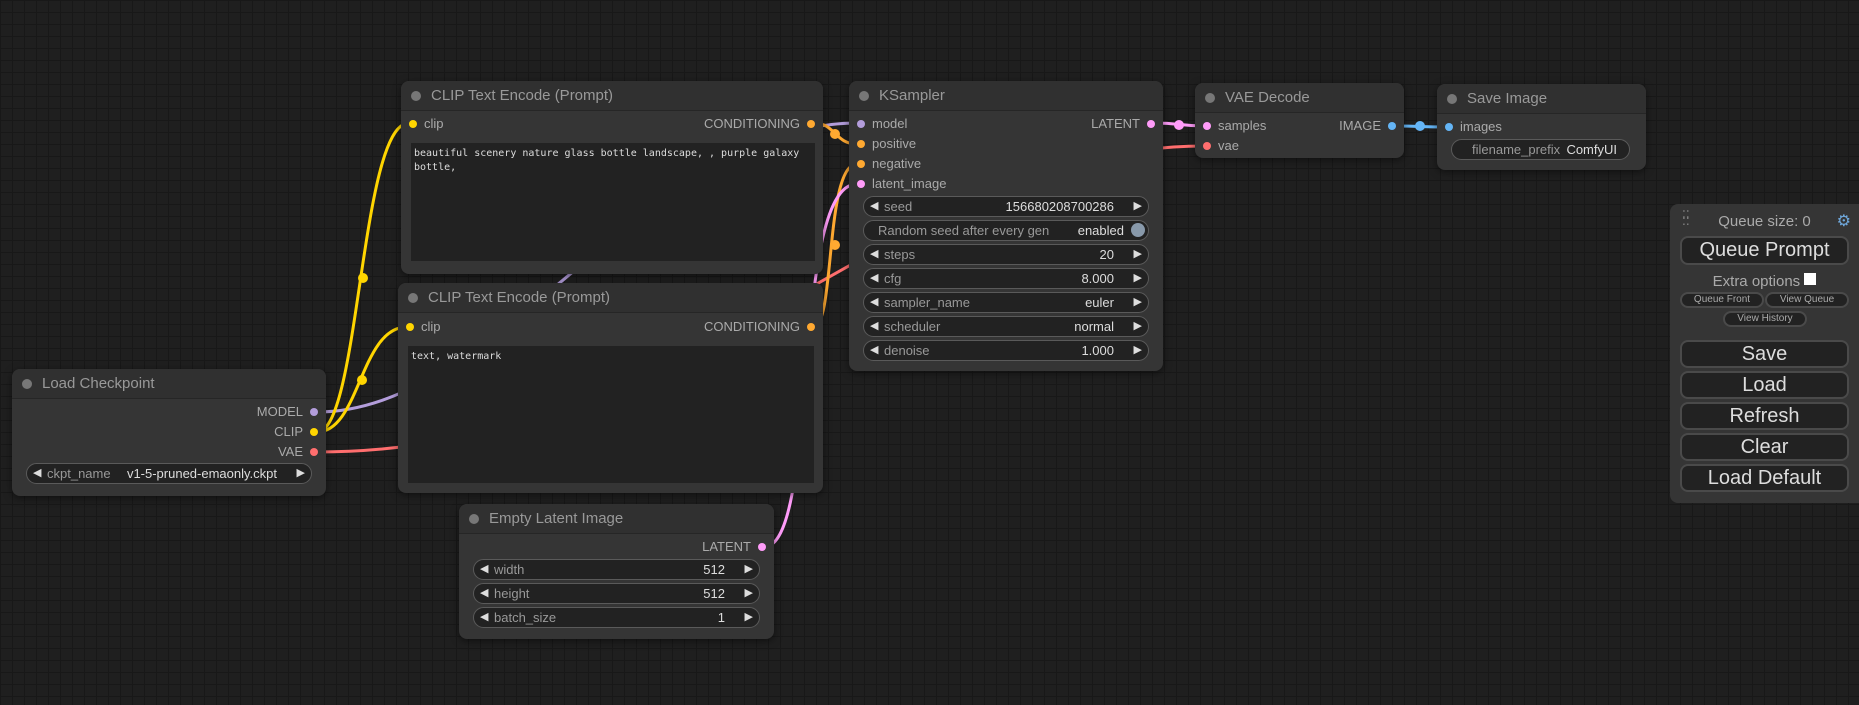  I want to click on height-widget: ◀ height 512 ▶, so click(616, 593).